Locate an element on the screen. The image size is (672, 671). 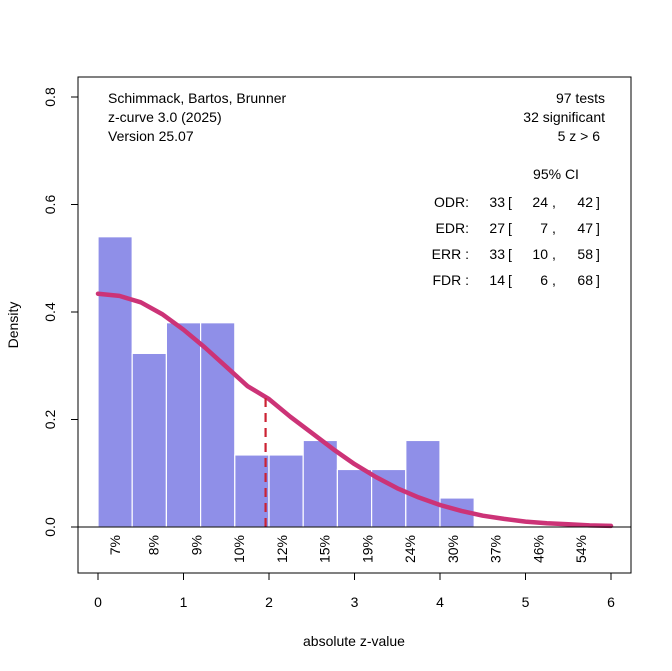
y-tick-label: 0.6 is located at coordinates (50, 205).